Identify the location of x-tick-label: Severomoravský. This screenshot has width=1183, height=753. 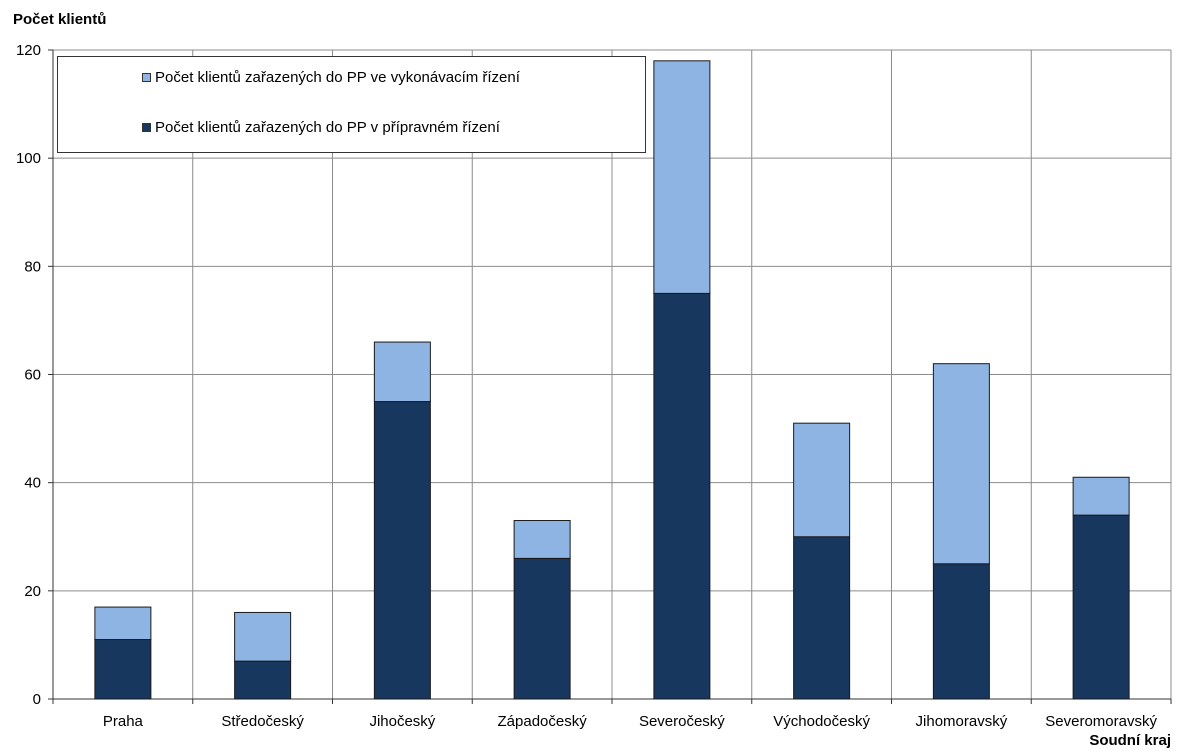
(1101, 721).